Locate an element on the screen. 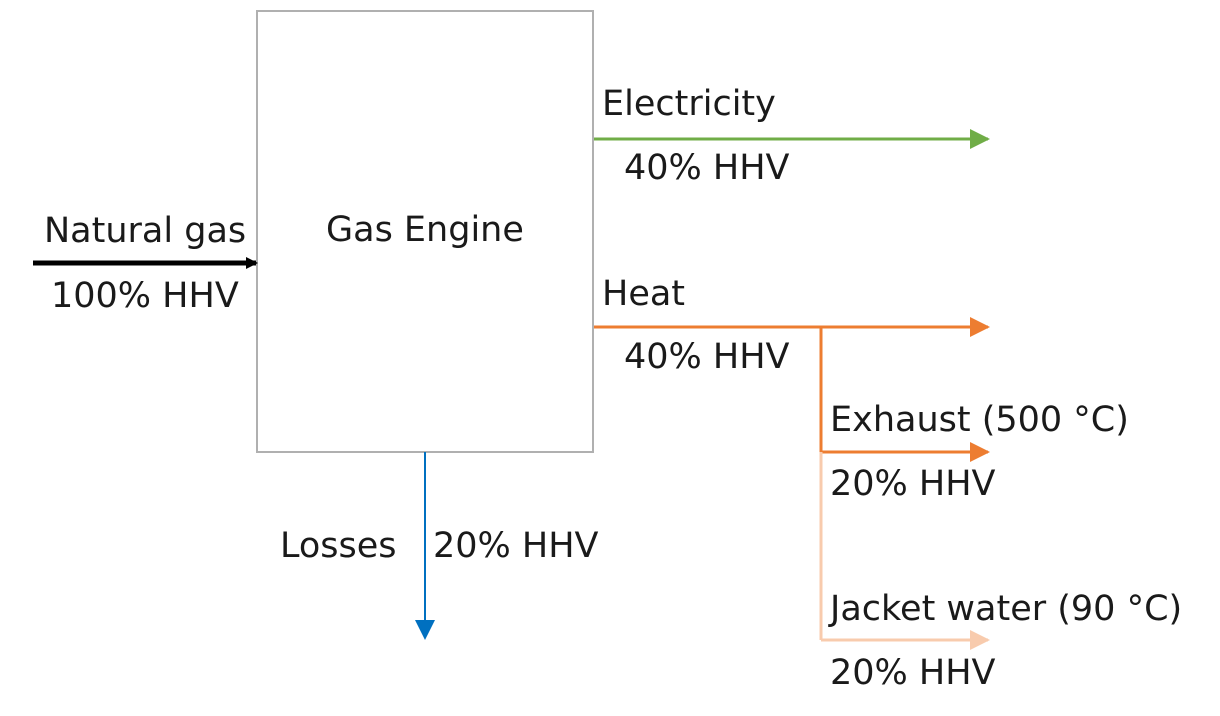 The width and height of the screenshot is (1220, 716). natural-gas-label: Natural gas is located at coordinates (145, 231).